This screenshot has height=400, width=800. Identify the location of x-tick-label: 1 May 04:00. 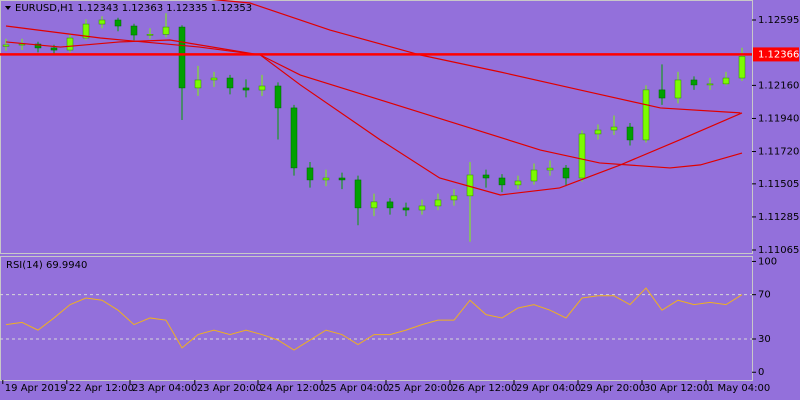
(739, 388).